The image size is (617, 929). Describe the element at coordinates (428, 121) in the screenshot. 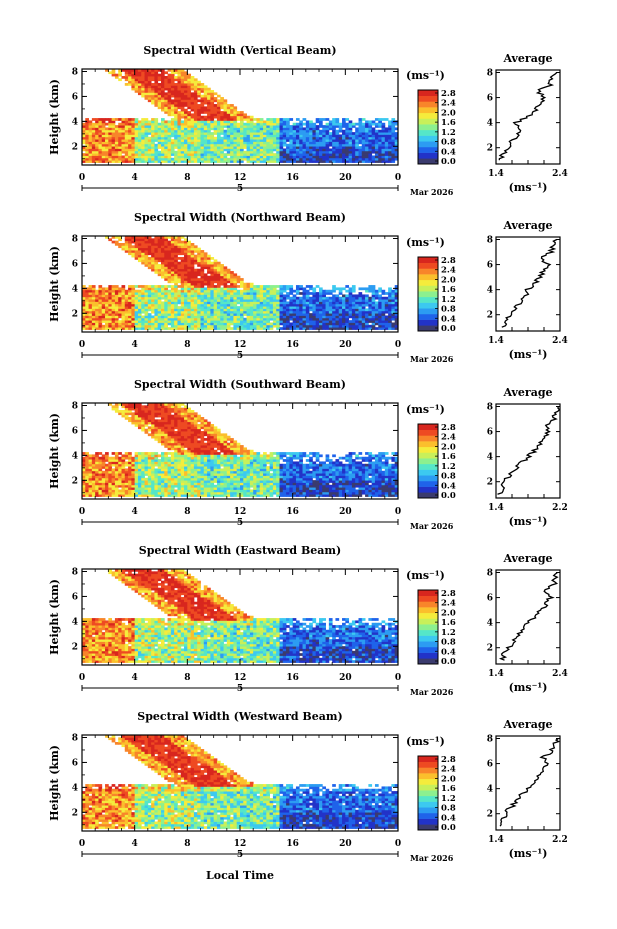

I see `colorbar-segment` at that location.